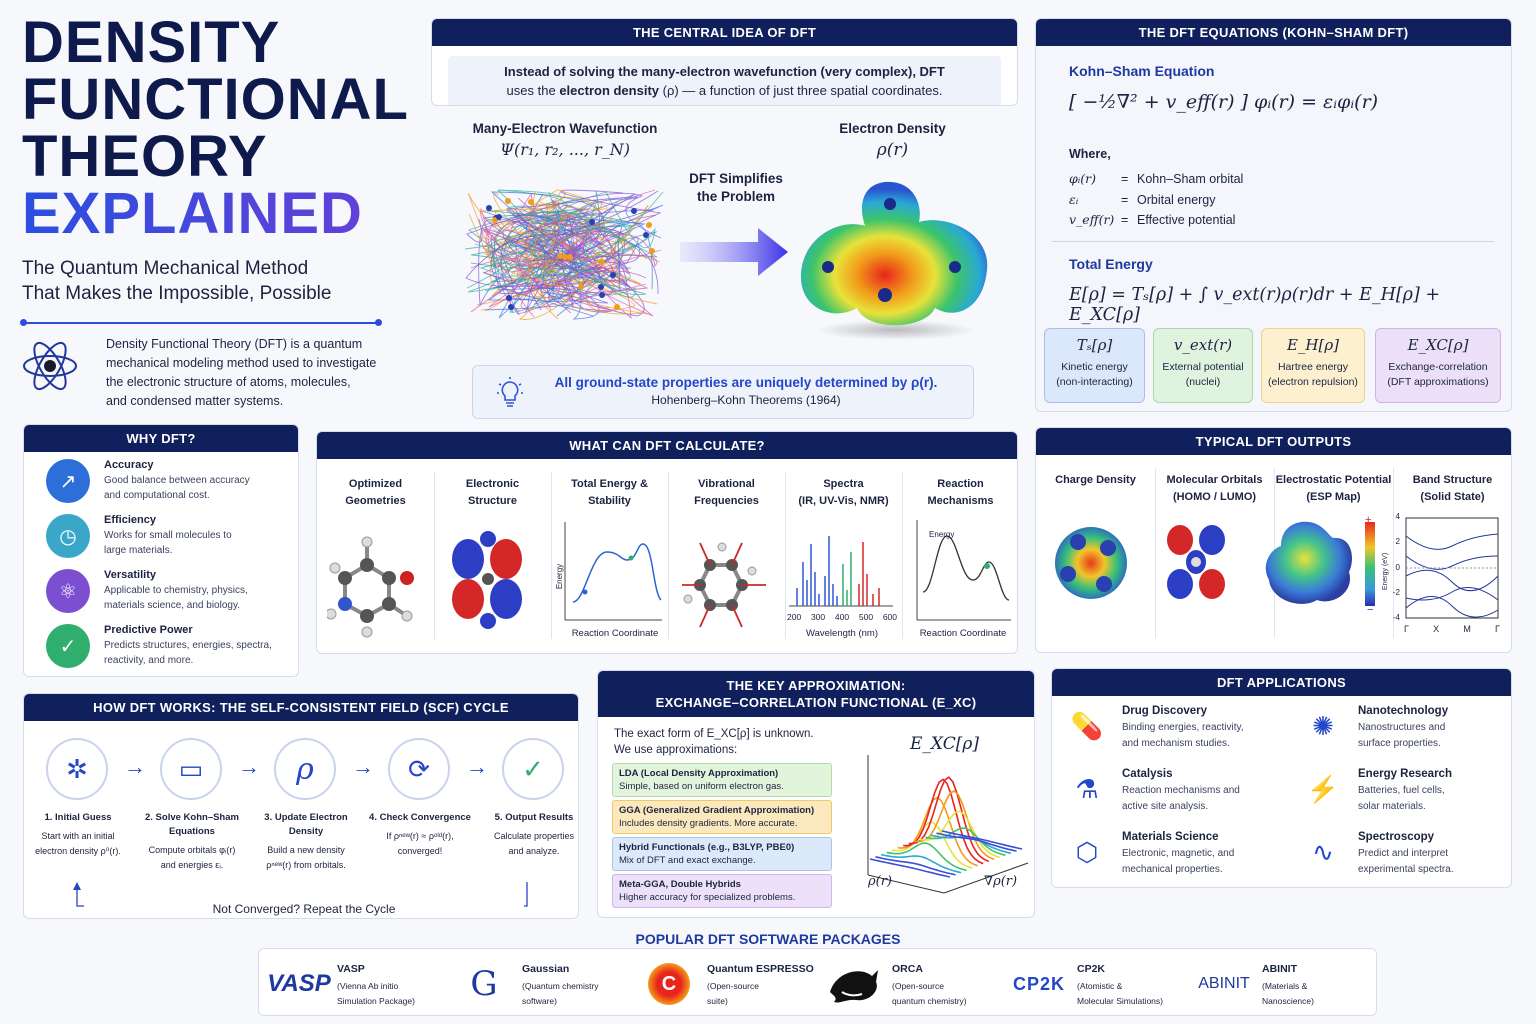 The image size is (1536, 1024). Describe the element at coordinates (1438, 345) in the screenshot. I see `term-symbol: E_XC[ρ]` at that location.